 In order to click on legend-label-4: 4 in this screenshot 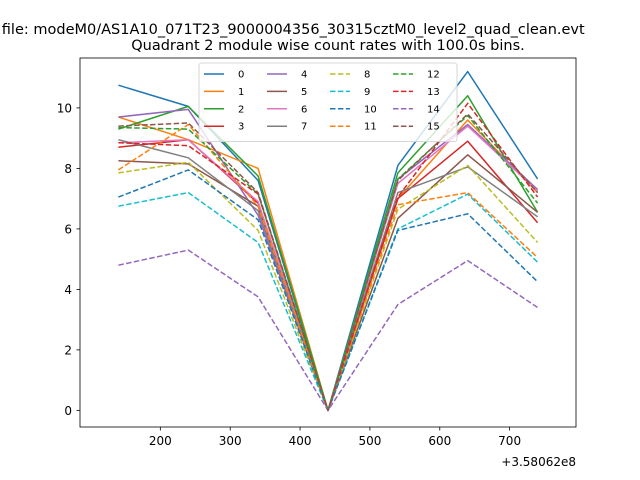, I will do `click(304, 75)`.